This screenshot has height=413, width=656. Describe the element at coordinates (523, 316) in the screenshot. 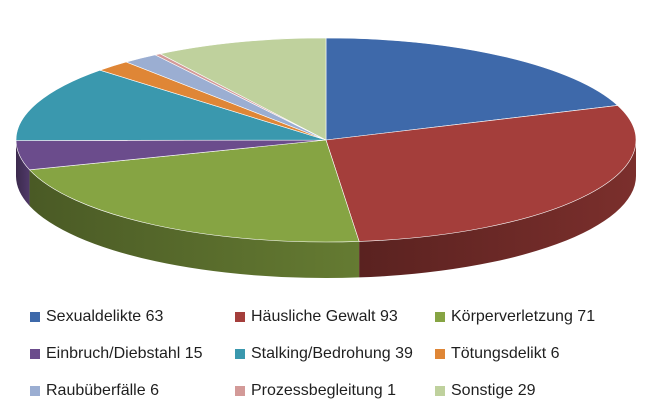

I see `legend-label: Körperverletzung 71` at that location.